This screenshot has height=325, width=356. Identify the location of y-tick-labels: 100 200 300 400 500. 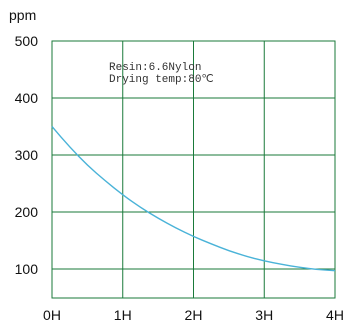
(27, 155).